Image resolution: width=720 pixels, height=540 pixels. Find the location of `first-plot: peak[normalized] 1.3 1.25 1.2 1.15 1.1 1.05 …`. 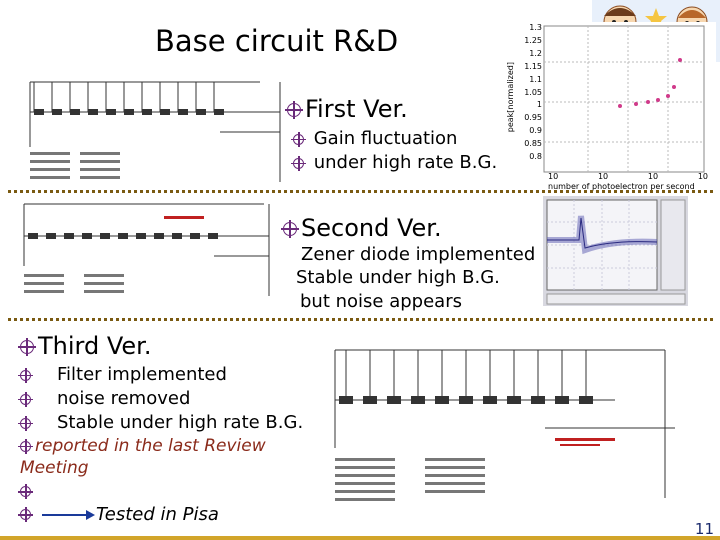

first-plot: peak[normalized] 1.3 1.25 1.2 1.15 1.1 1.05 … is located at coordinates (611, 107).